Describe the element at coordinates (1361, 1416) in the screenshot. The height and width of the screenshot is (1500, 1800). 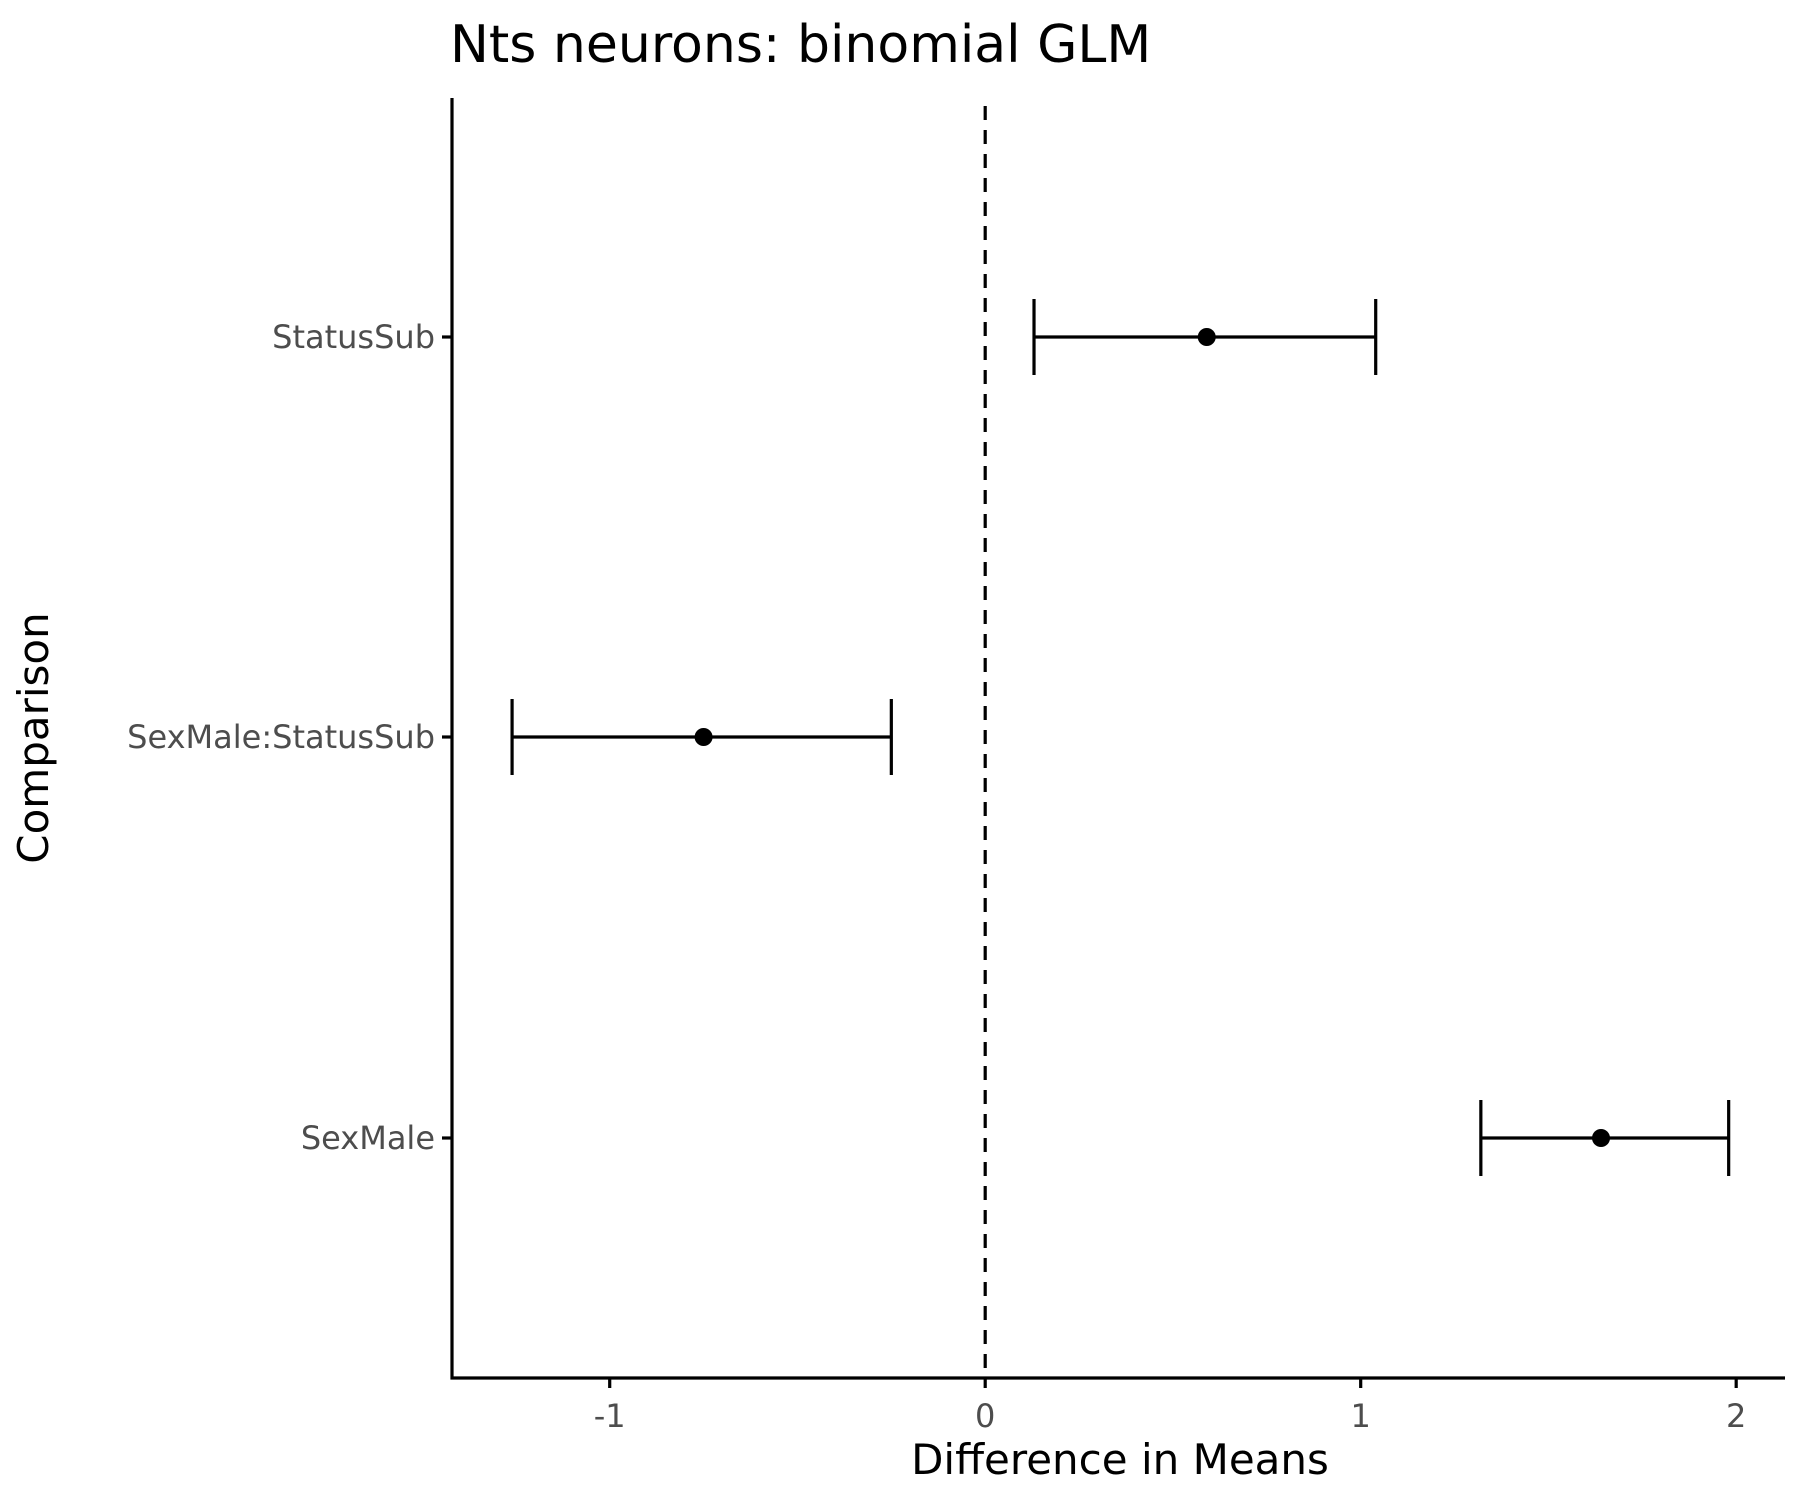
I see `x-tick-label-1: 1` at that location.